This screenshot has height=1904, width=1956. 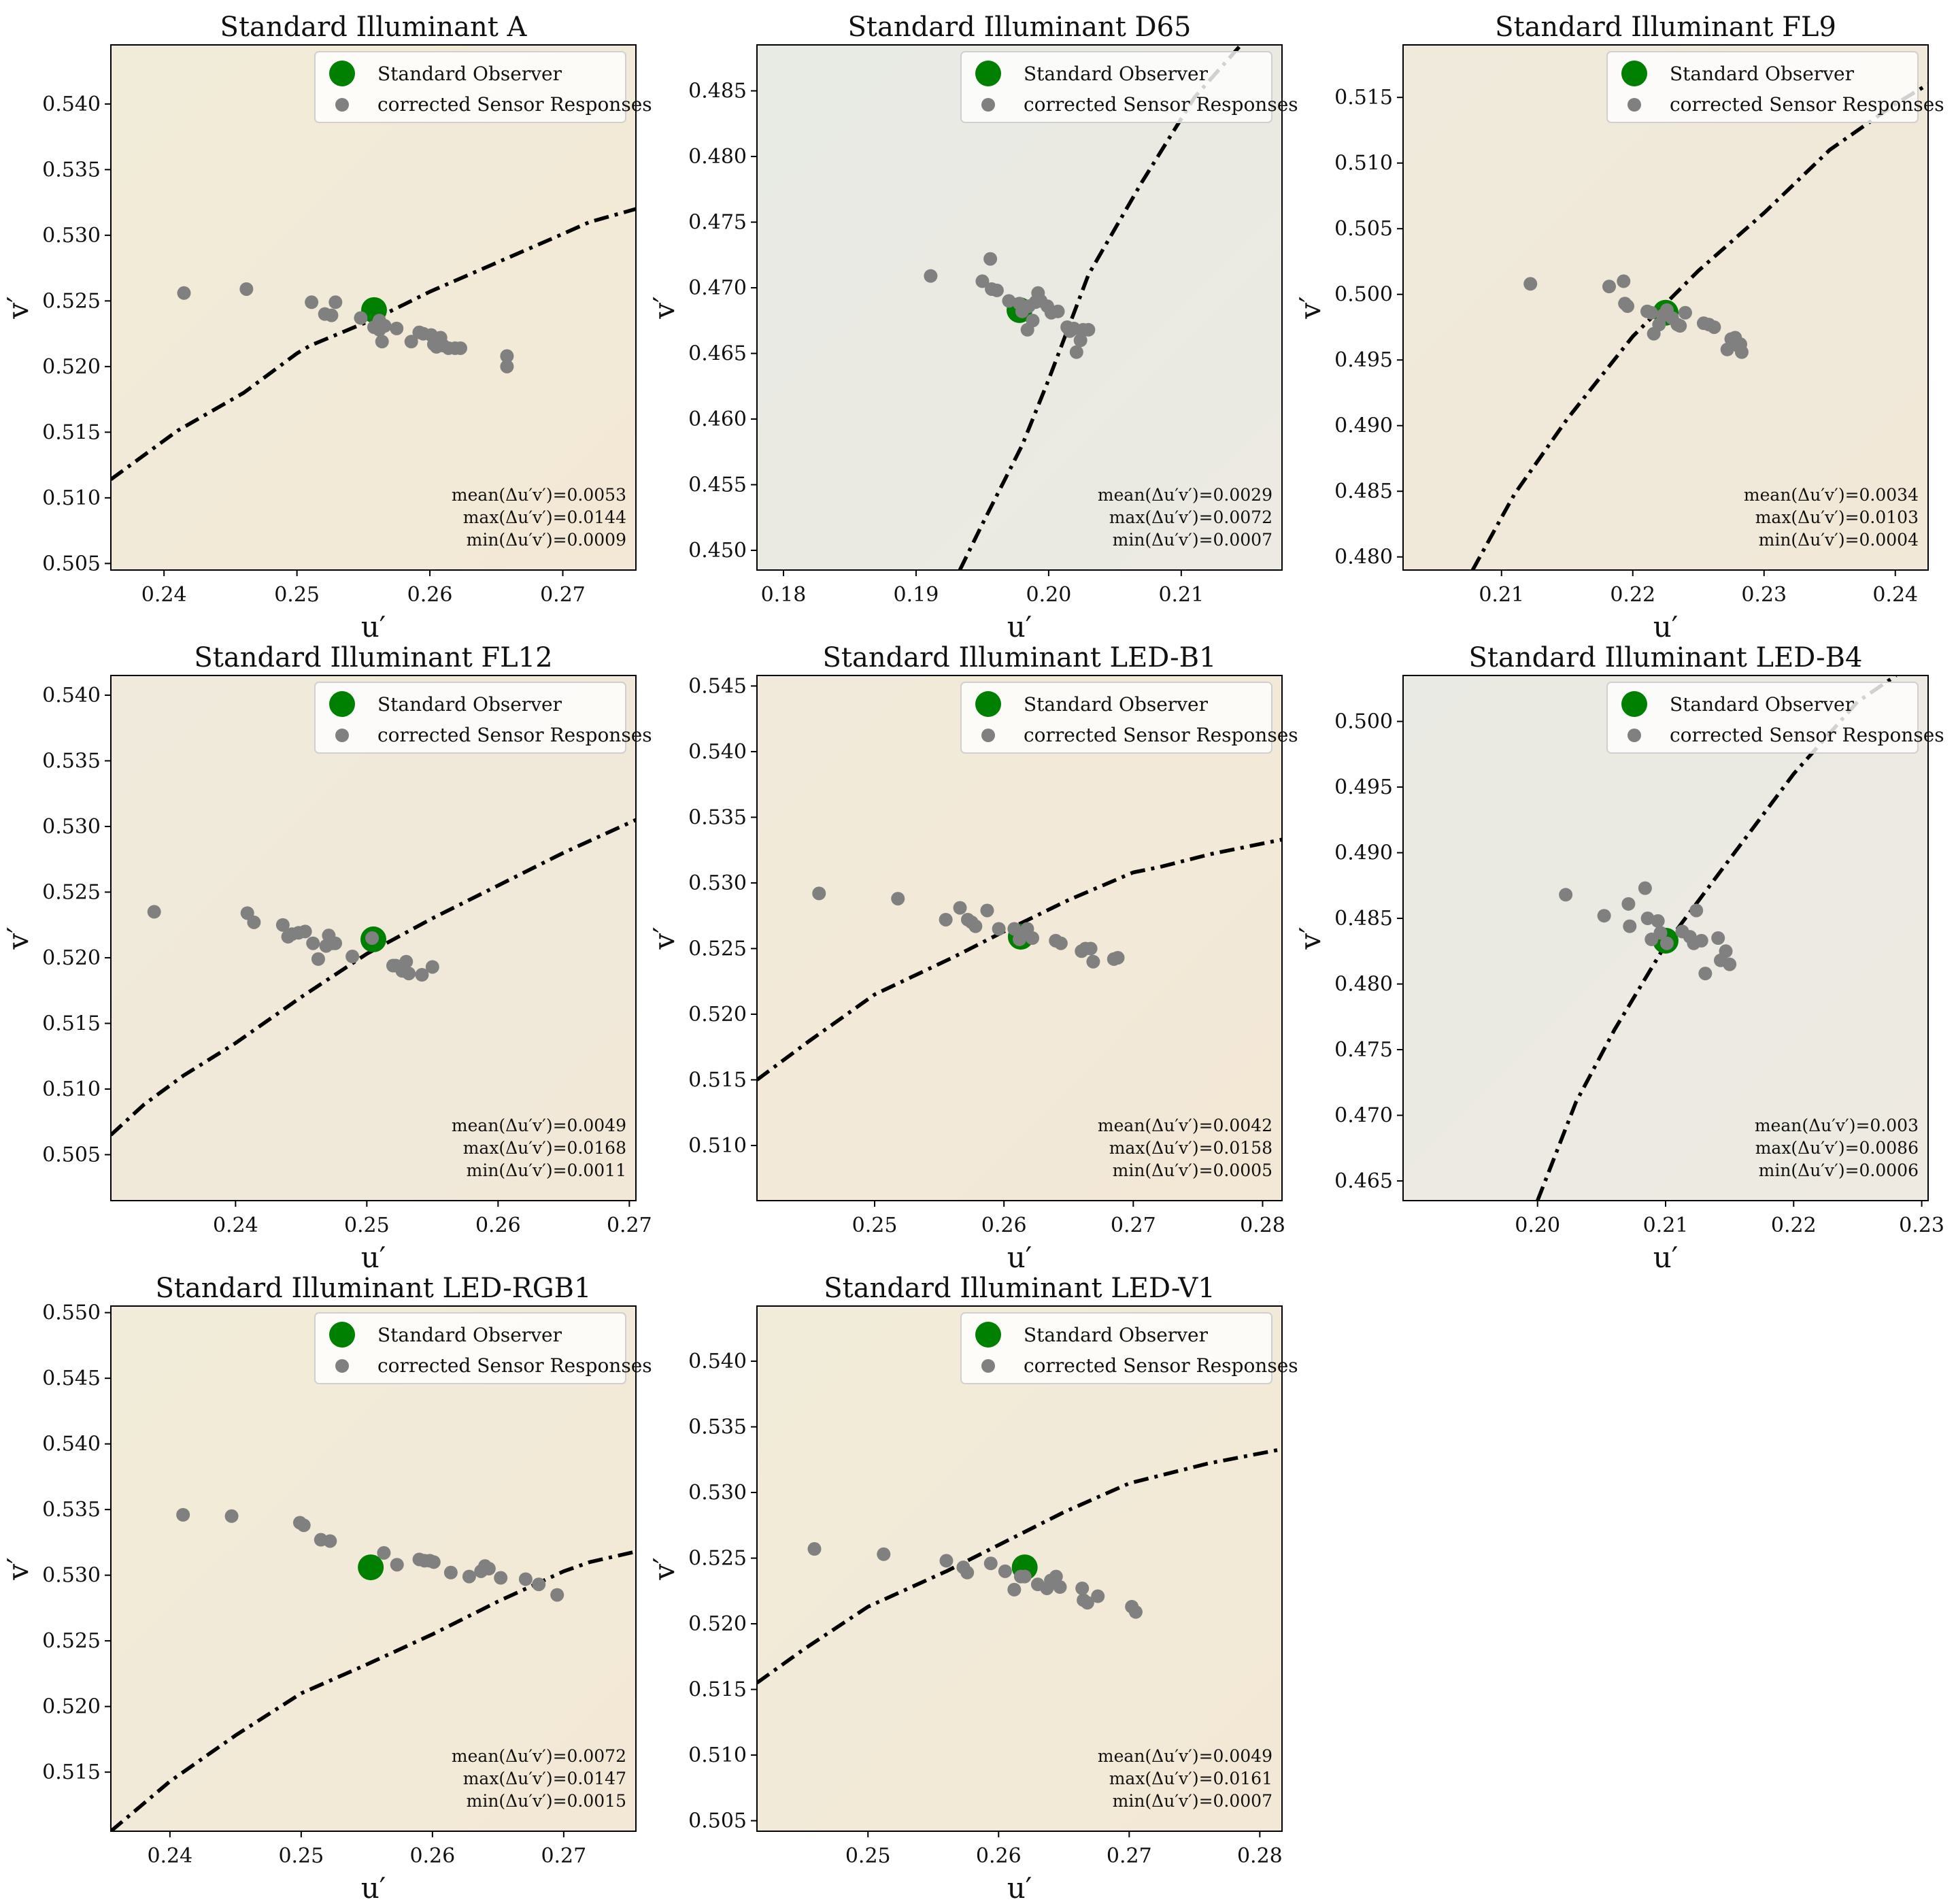 What do you see at coordinates (546, 540) in the screenshot?
I see `stat-min: min(Δu′v′)=0.0009` at bounding box center [546, 540].